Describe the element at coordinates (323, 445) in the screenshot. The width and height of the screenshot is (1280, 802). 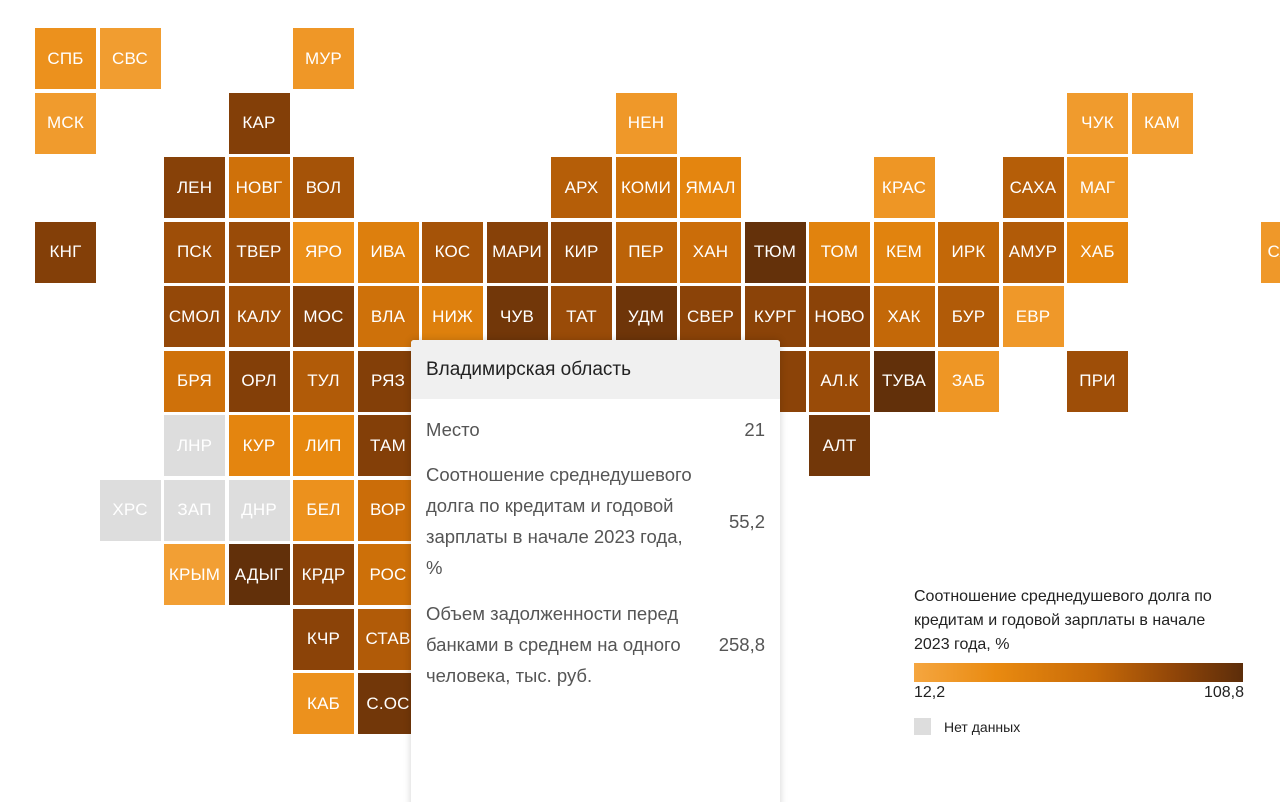
I see `region-tile-59: ЛИП` at that location.